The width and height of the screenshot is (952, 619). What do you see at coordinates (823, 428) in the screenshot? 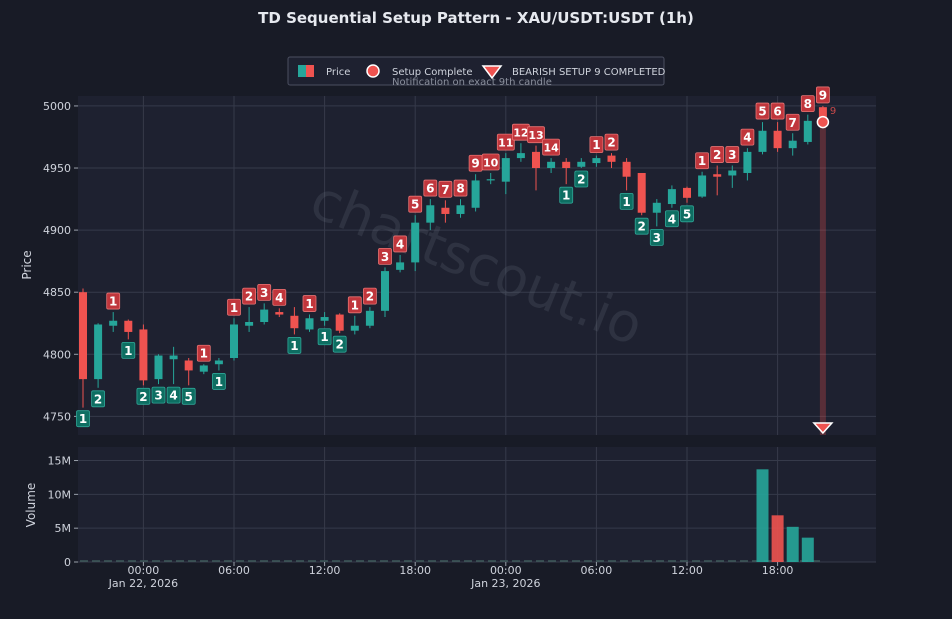
I see `bearish-setup-triangle` at bounding box center [823, 428].